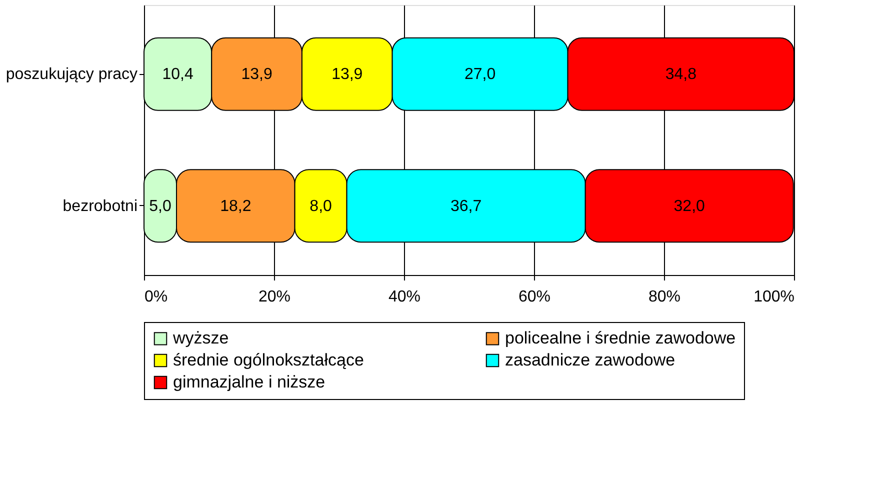 This screenshot has width=883, height=494. I want to click on x-tick-label: 60%, so click(534, 297).